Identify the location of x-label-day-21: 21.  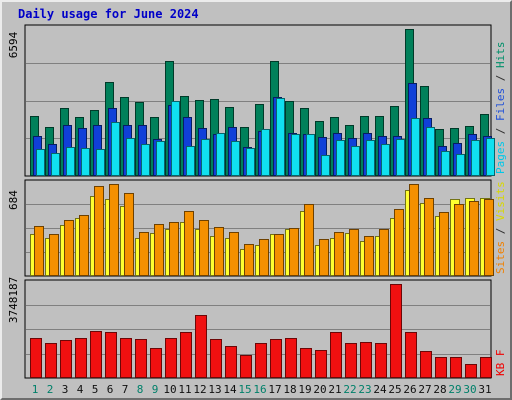
(334, 389).